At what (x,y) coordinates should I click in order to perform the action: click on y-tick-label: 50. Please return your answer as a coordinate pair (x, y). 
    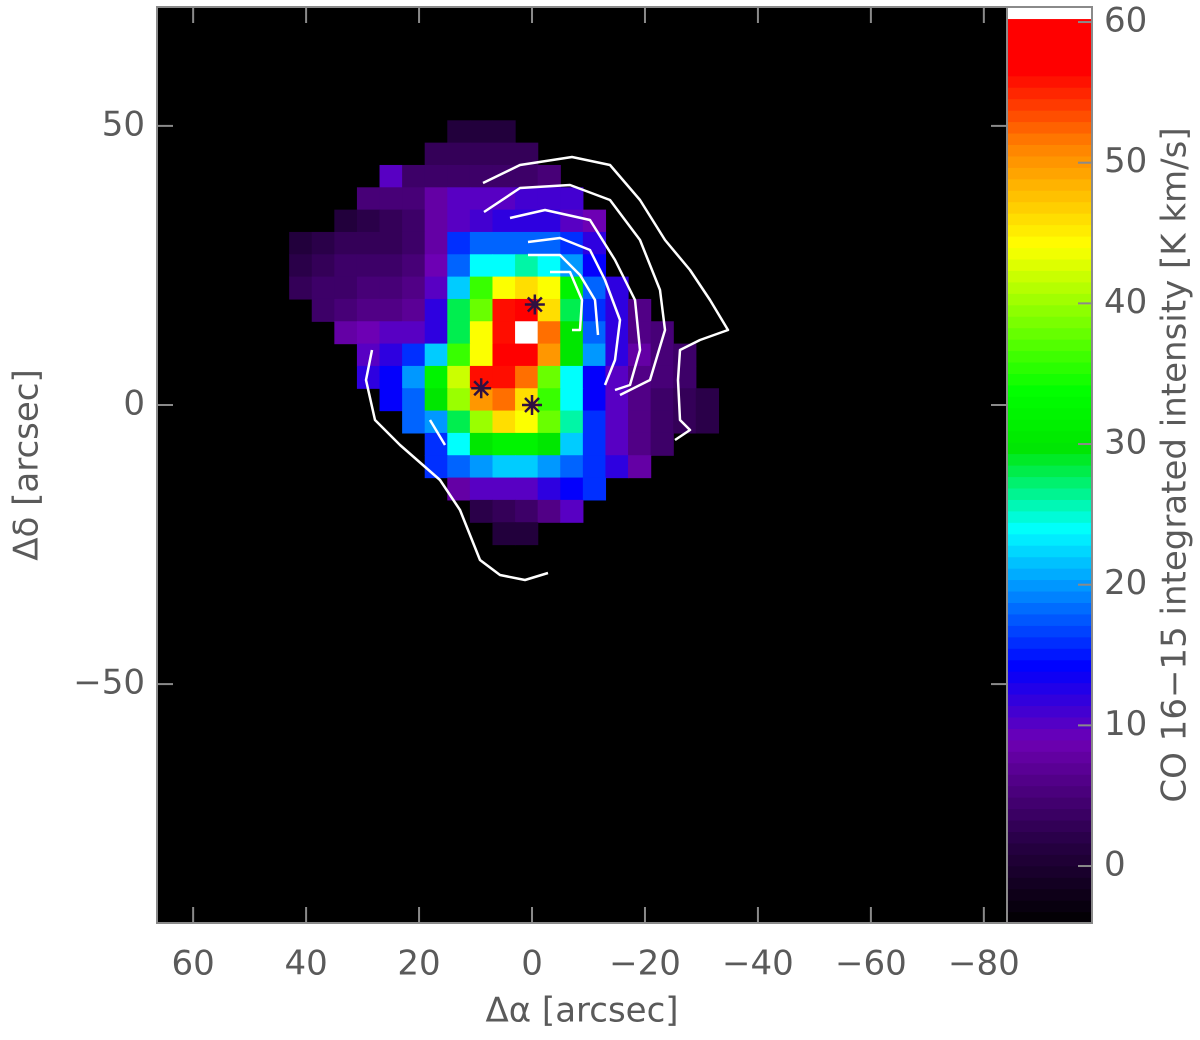
    Looking at the image, I should click on (123, 124).